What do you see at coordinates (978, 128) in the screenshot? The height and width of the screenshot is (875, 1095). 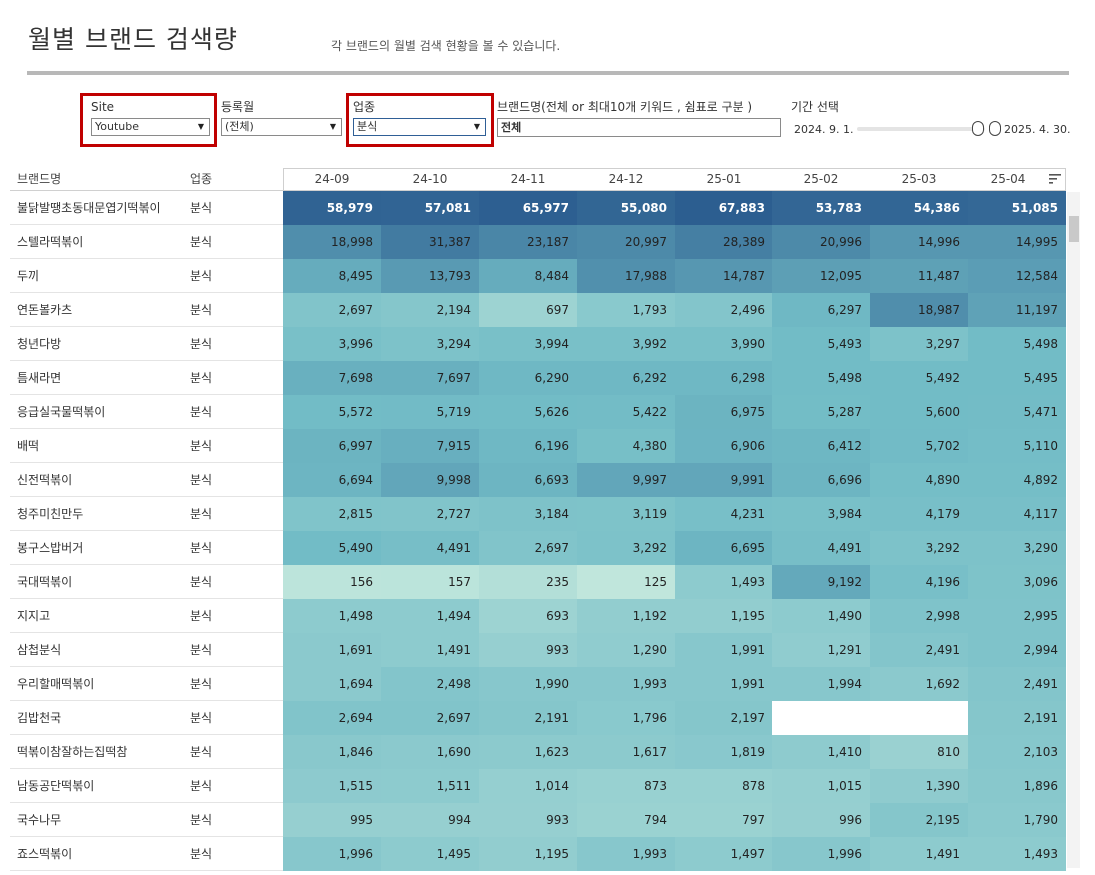 I see `period-slider-start-handle` at bounding box center [978, 128].